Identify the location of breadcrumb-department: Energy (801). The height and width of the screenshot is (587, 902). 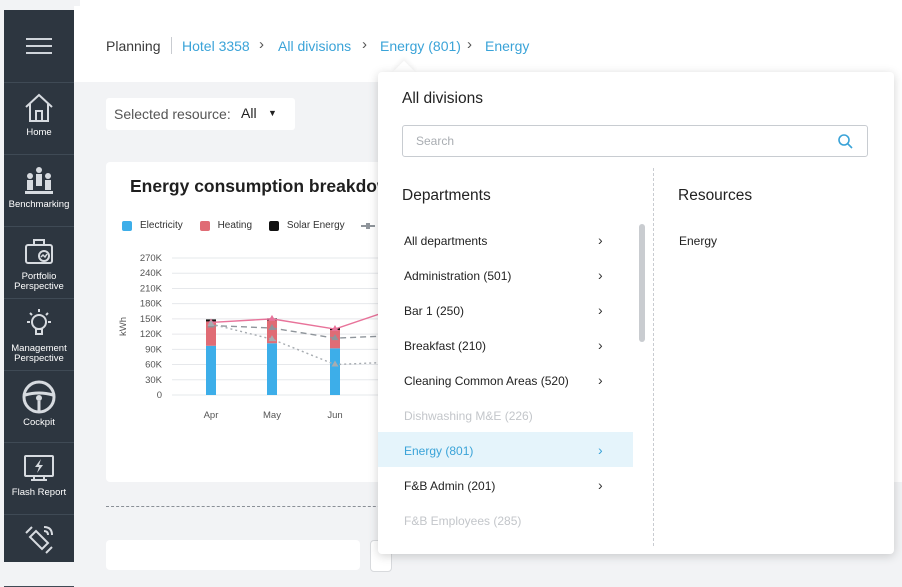
(420, 46).